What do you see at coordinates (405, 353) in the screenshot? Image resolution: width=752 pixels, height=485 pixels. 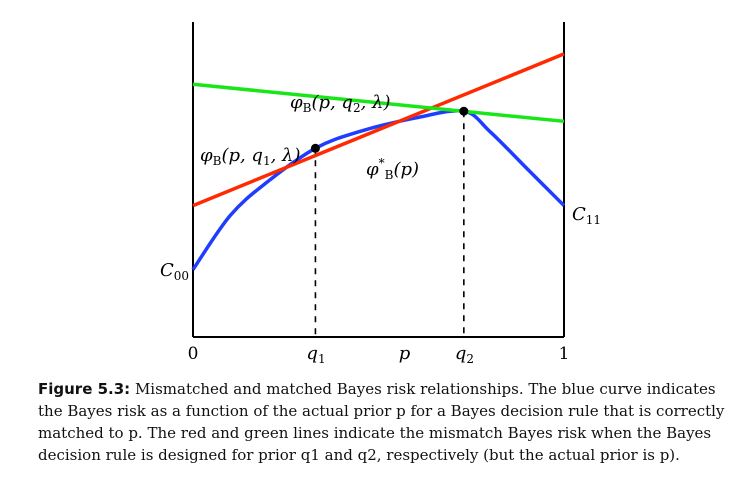 I see `x-tick-label-p: p` at bounding box center [405, 353].